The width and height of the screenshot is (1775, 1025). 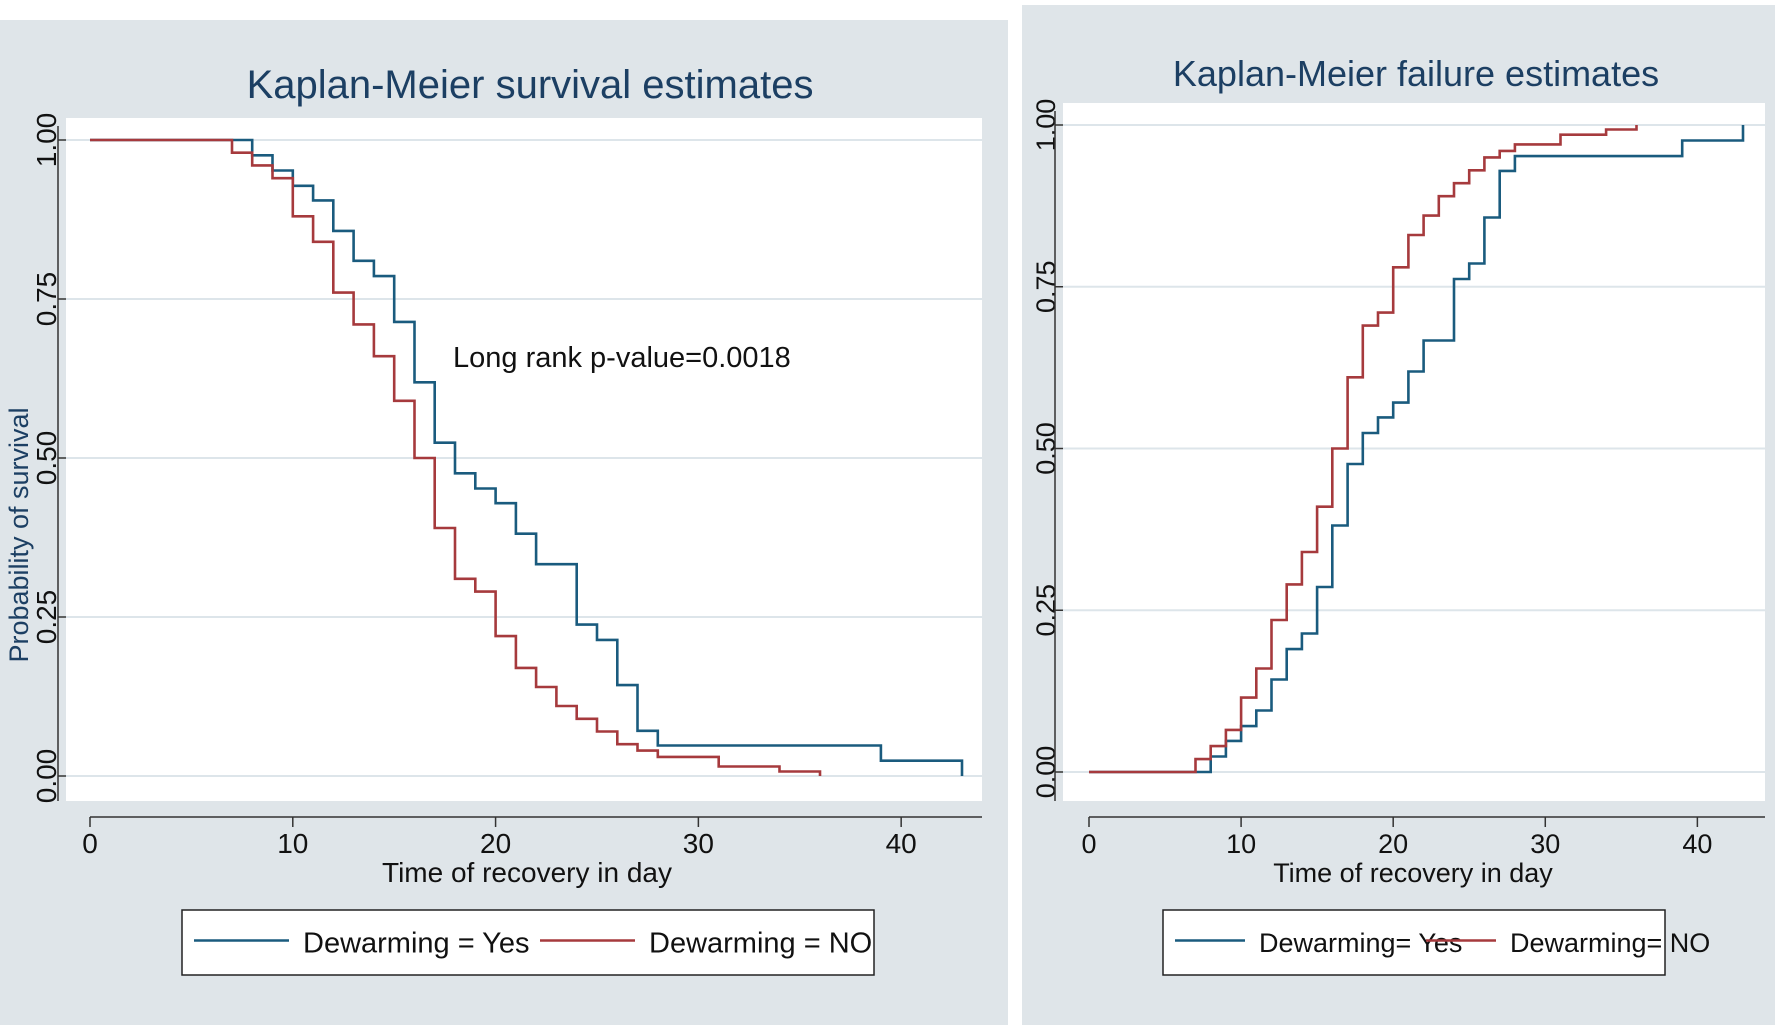 I want to click on chart2-x-tick-label: 0, so click(x=1088, y=844).